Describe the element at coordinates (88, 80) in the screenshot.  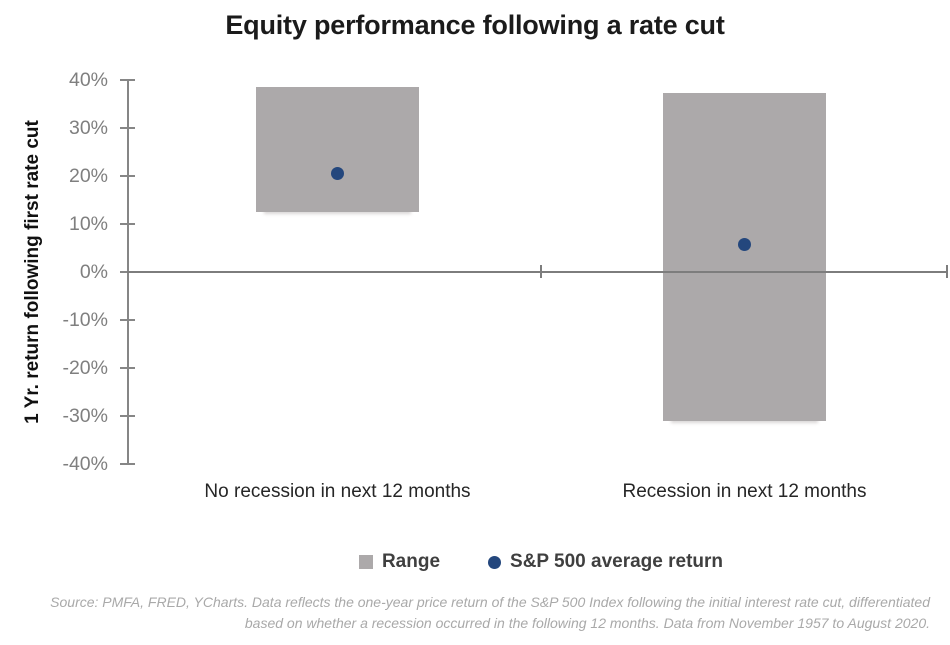
I see `y-tick-label: 40%` at that location.